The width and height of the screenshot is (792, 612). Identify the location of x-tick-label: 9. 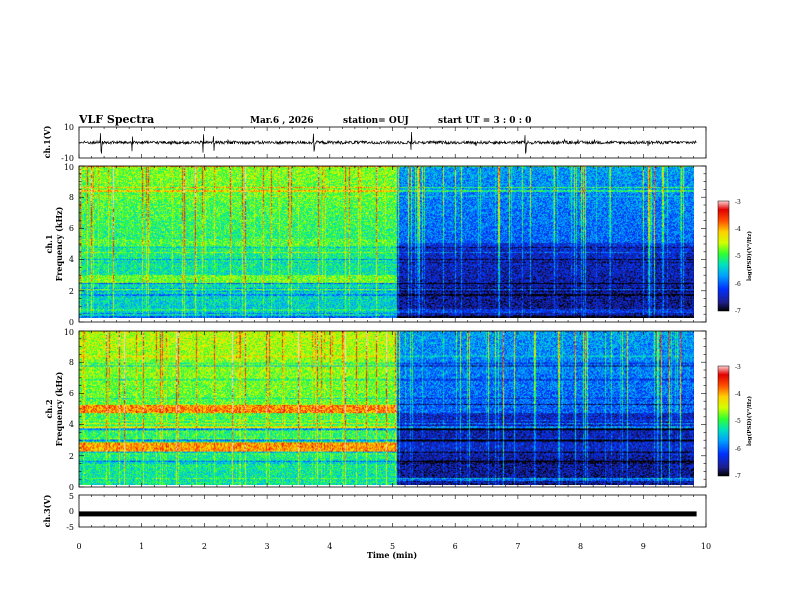
(643, 546).